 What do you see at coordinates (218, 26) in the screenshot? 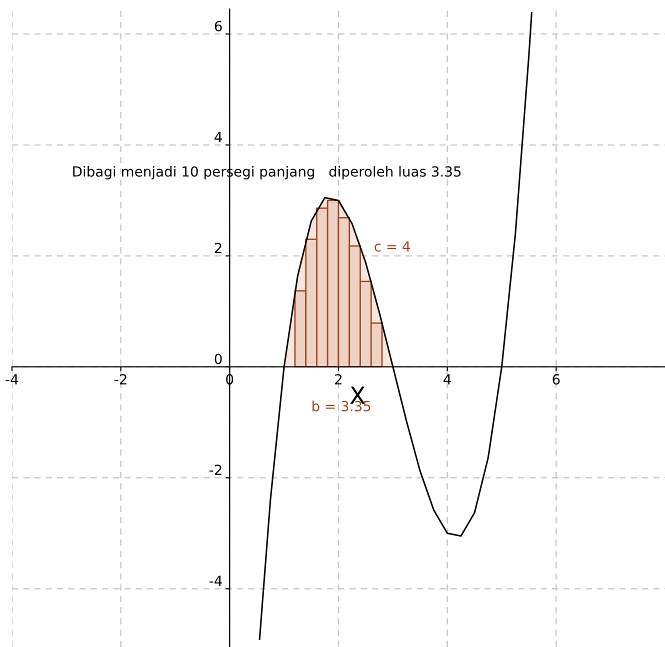
I see `y-tick-label: 6` at bounding box center [218, 26].